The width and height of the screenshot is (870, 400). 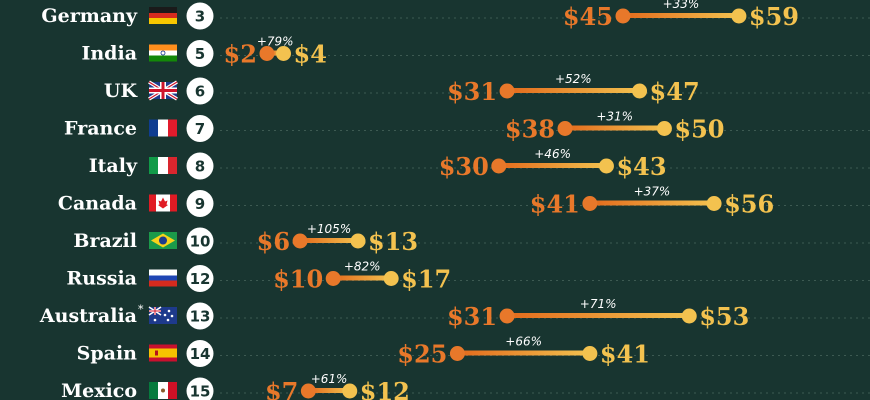 I want to click on rank-number: 13, so click(x=200, y=317).